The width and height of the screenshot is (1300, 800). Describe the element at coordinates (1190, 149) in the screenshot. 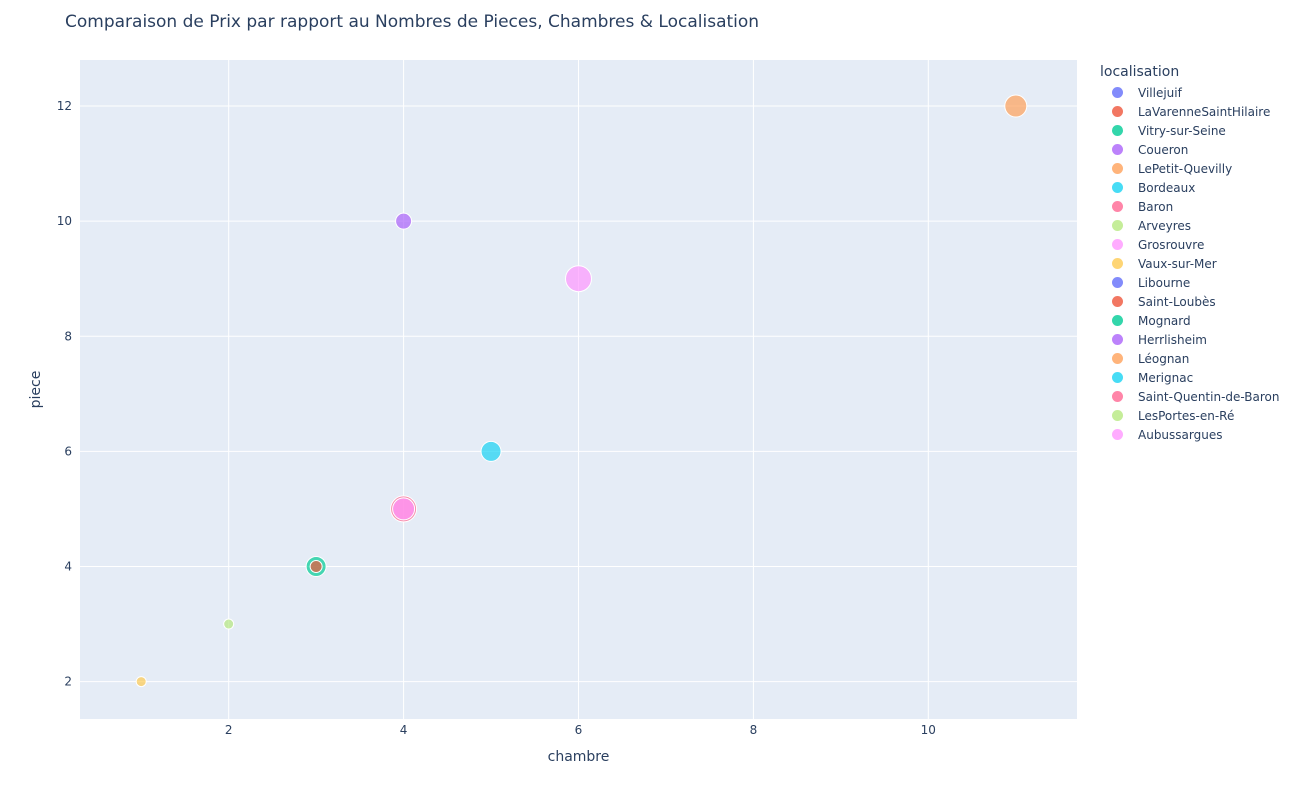

I see `legend-item: Coueron` at that location.